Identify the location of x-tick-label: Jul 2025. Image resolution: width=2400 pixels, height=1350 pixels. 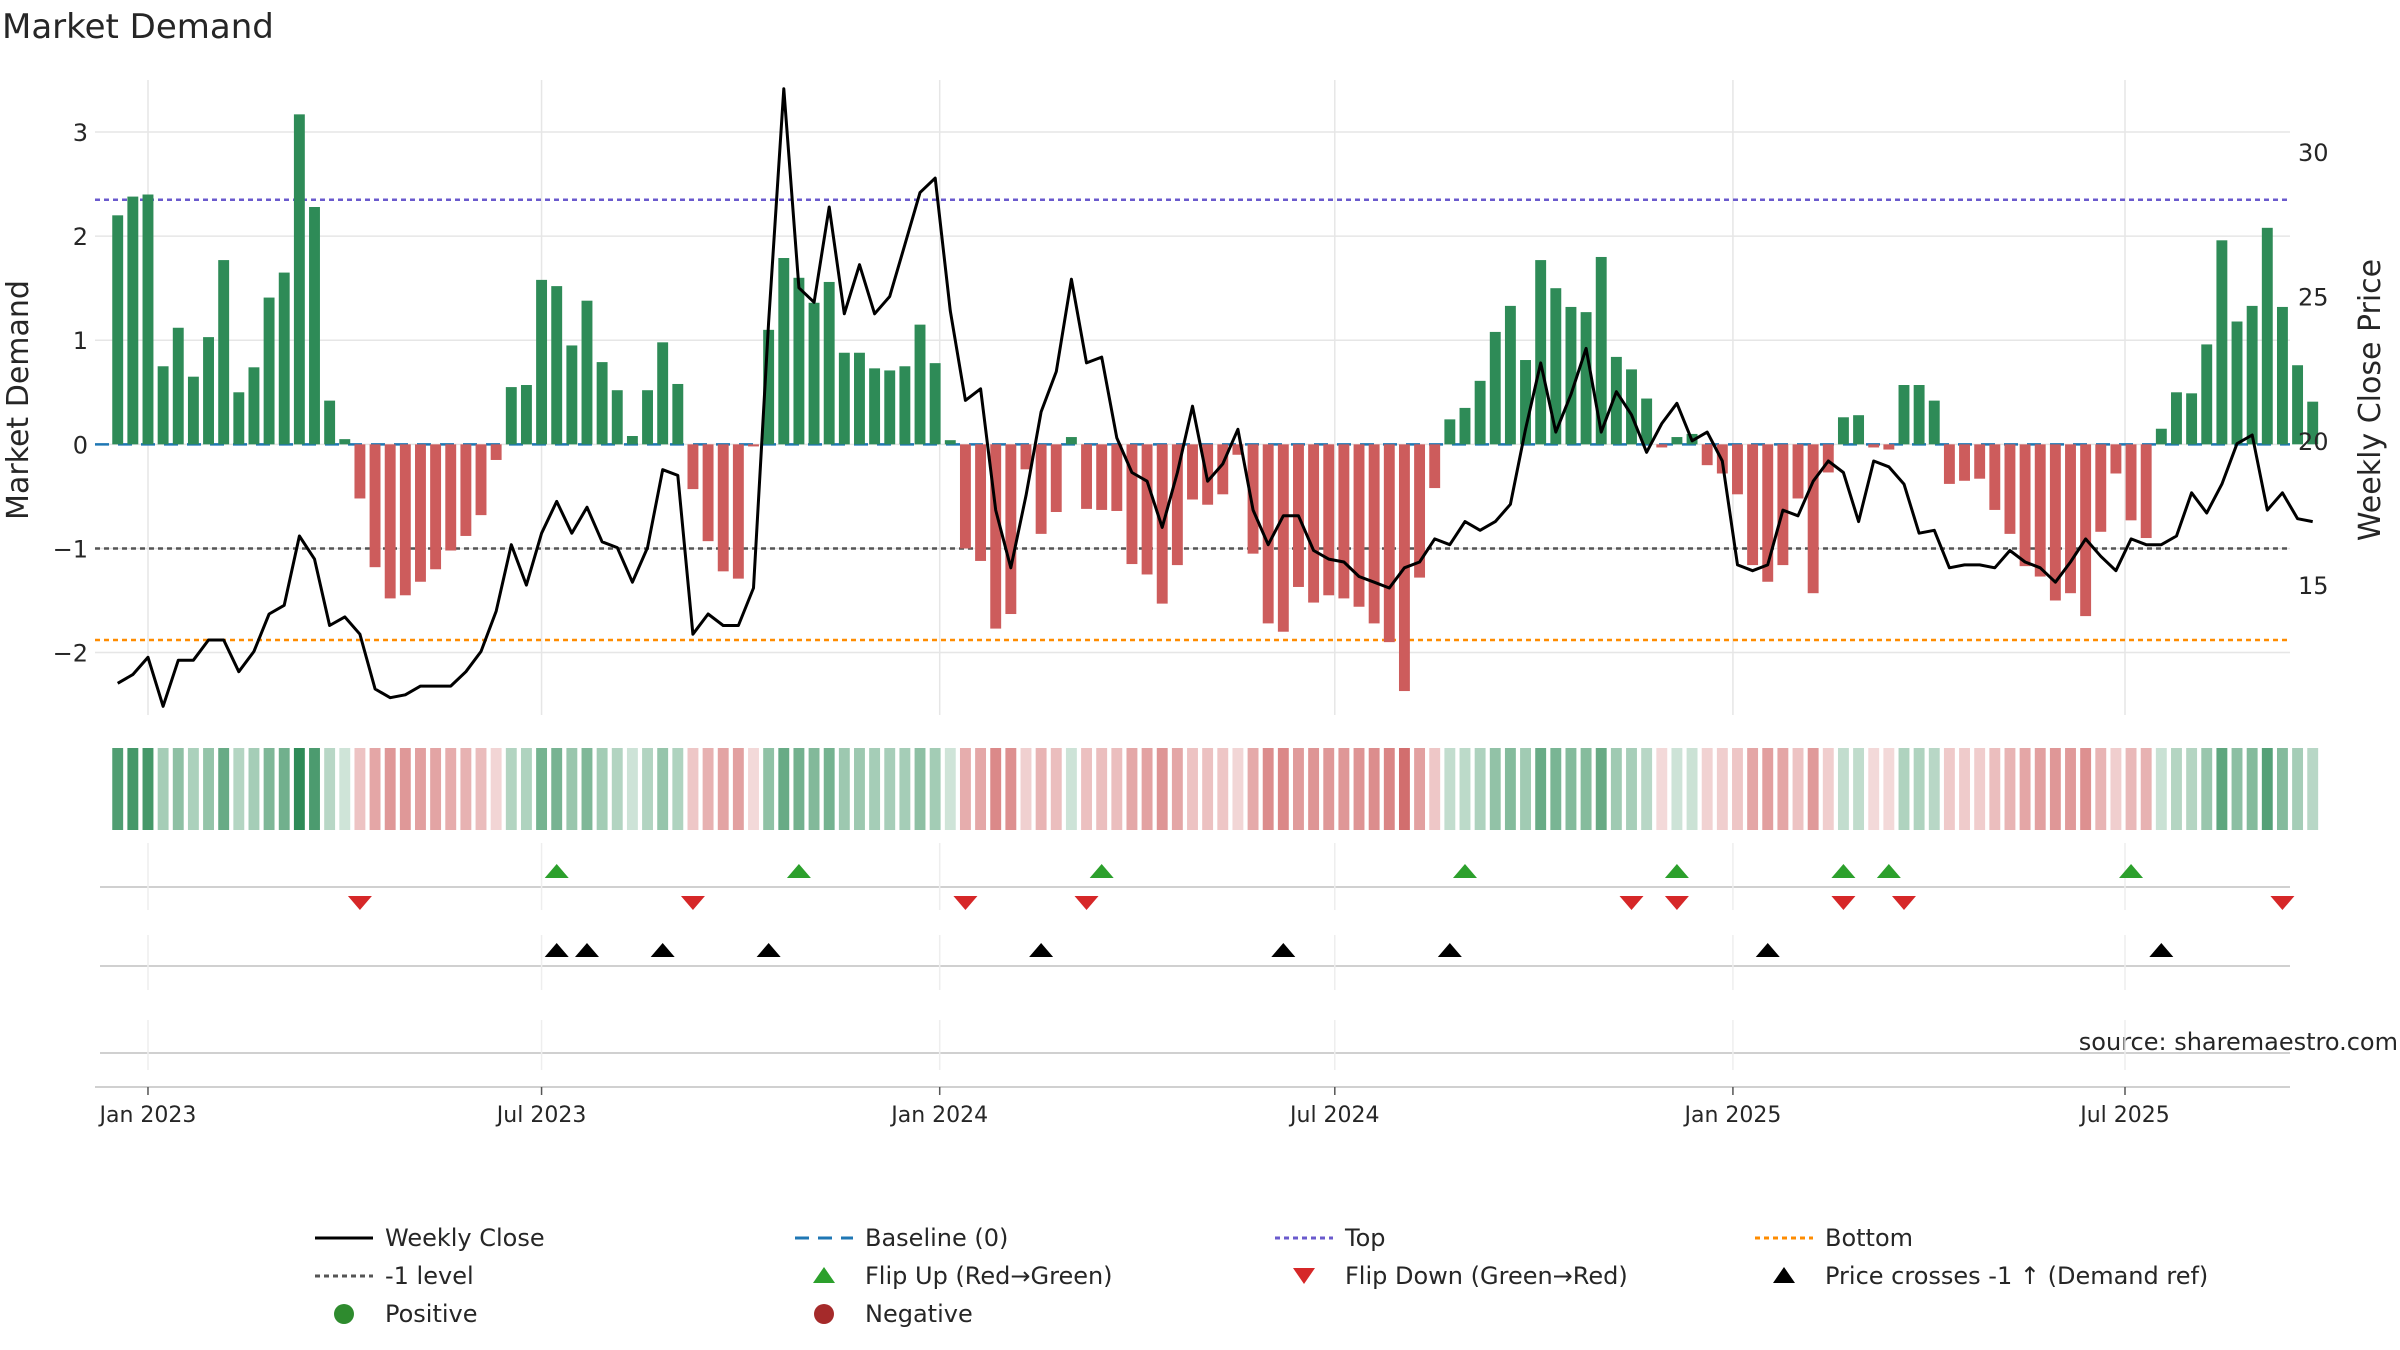
(2124, 1115).